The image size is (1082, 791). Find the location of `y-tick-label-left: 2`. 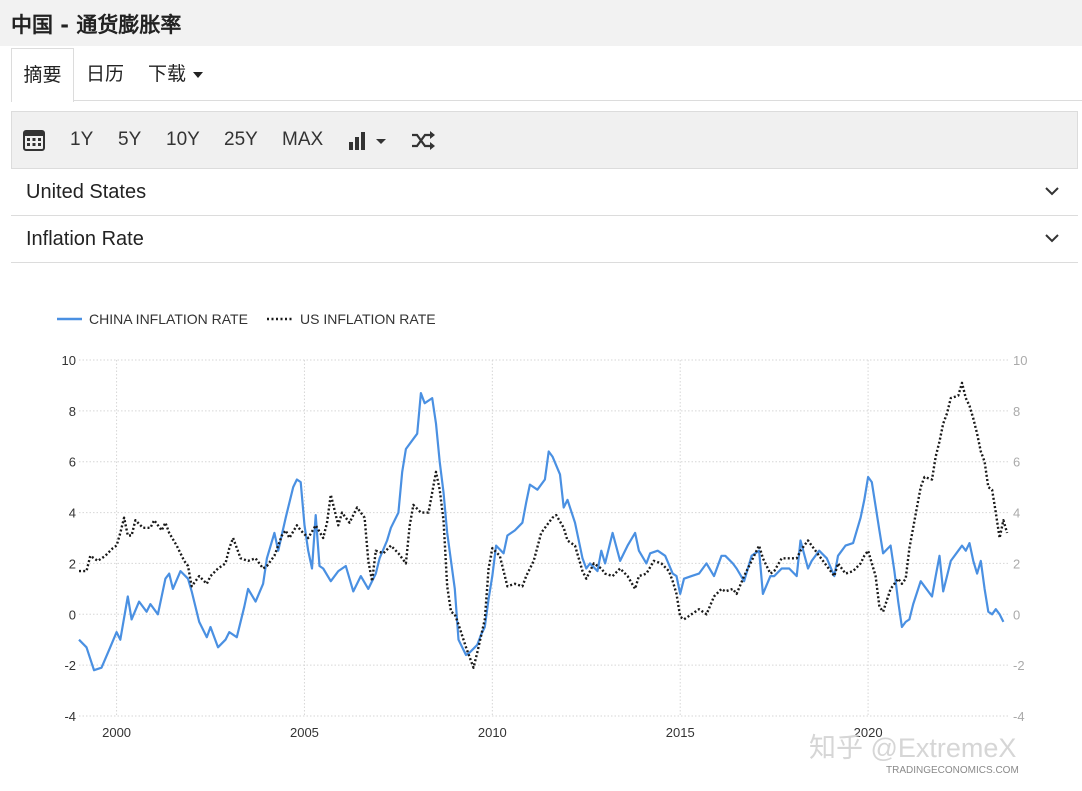

y-tick-label-left: 2 is located at coordinates (72, 563).